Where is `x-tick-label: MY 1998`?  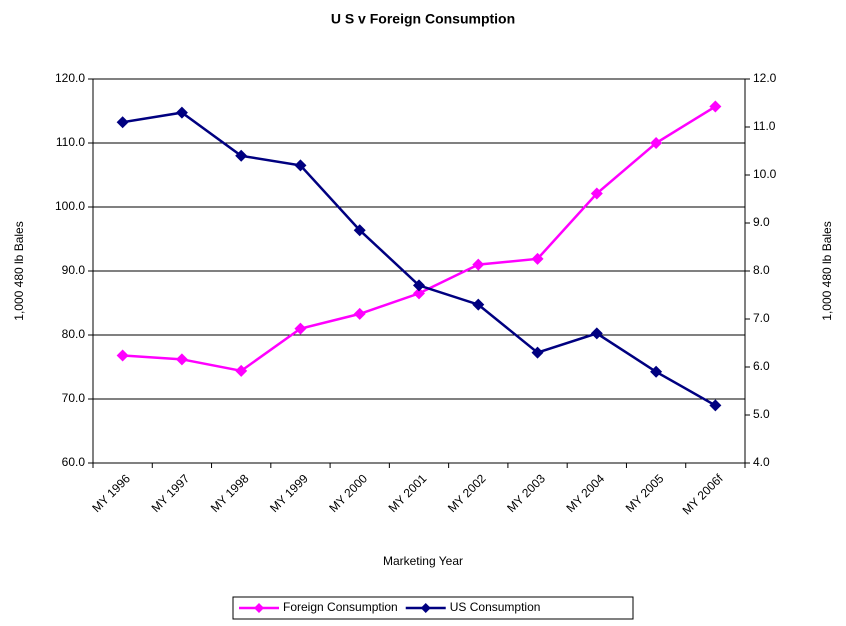 x-tick-label: MY 1998 is located at coordinates (230, 493).